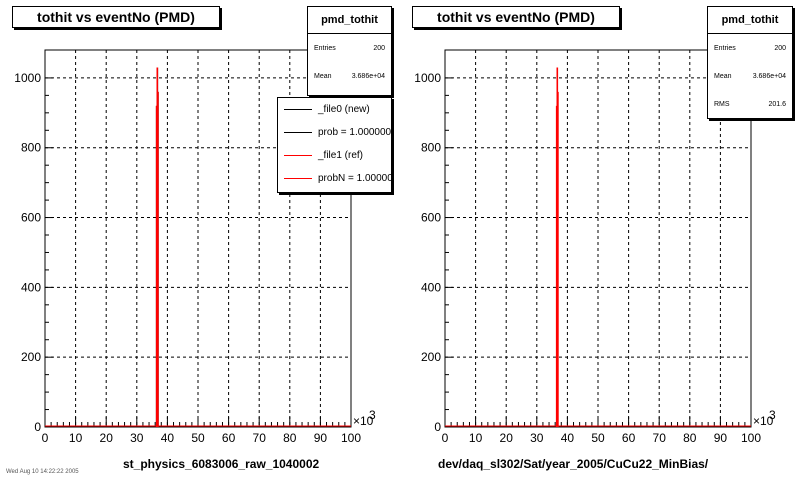 This screenshot has width=800, height=480. What do you see at coordinates (750, 104) in the screenshot?
I see `right-stats-row-rms: RMS 201.6` at bounding box center [750, 104].